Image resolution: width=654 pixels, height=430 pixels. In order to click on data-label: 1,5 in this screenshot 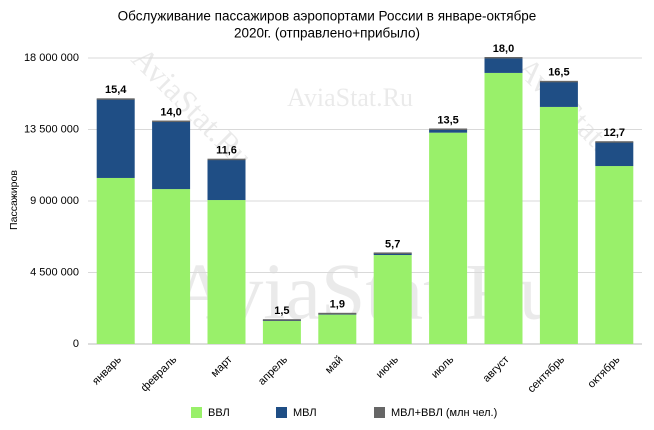, I will do `click(281, 311)`.